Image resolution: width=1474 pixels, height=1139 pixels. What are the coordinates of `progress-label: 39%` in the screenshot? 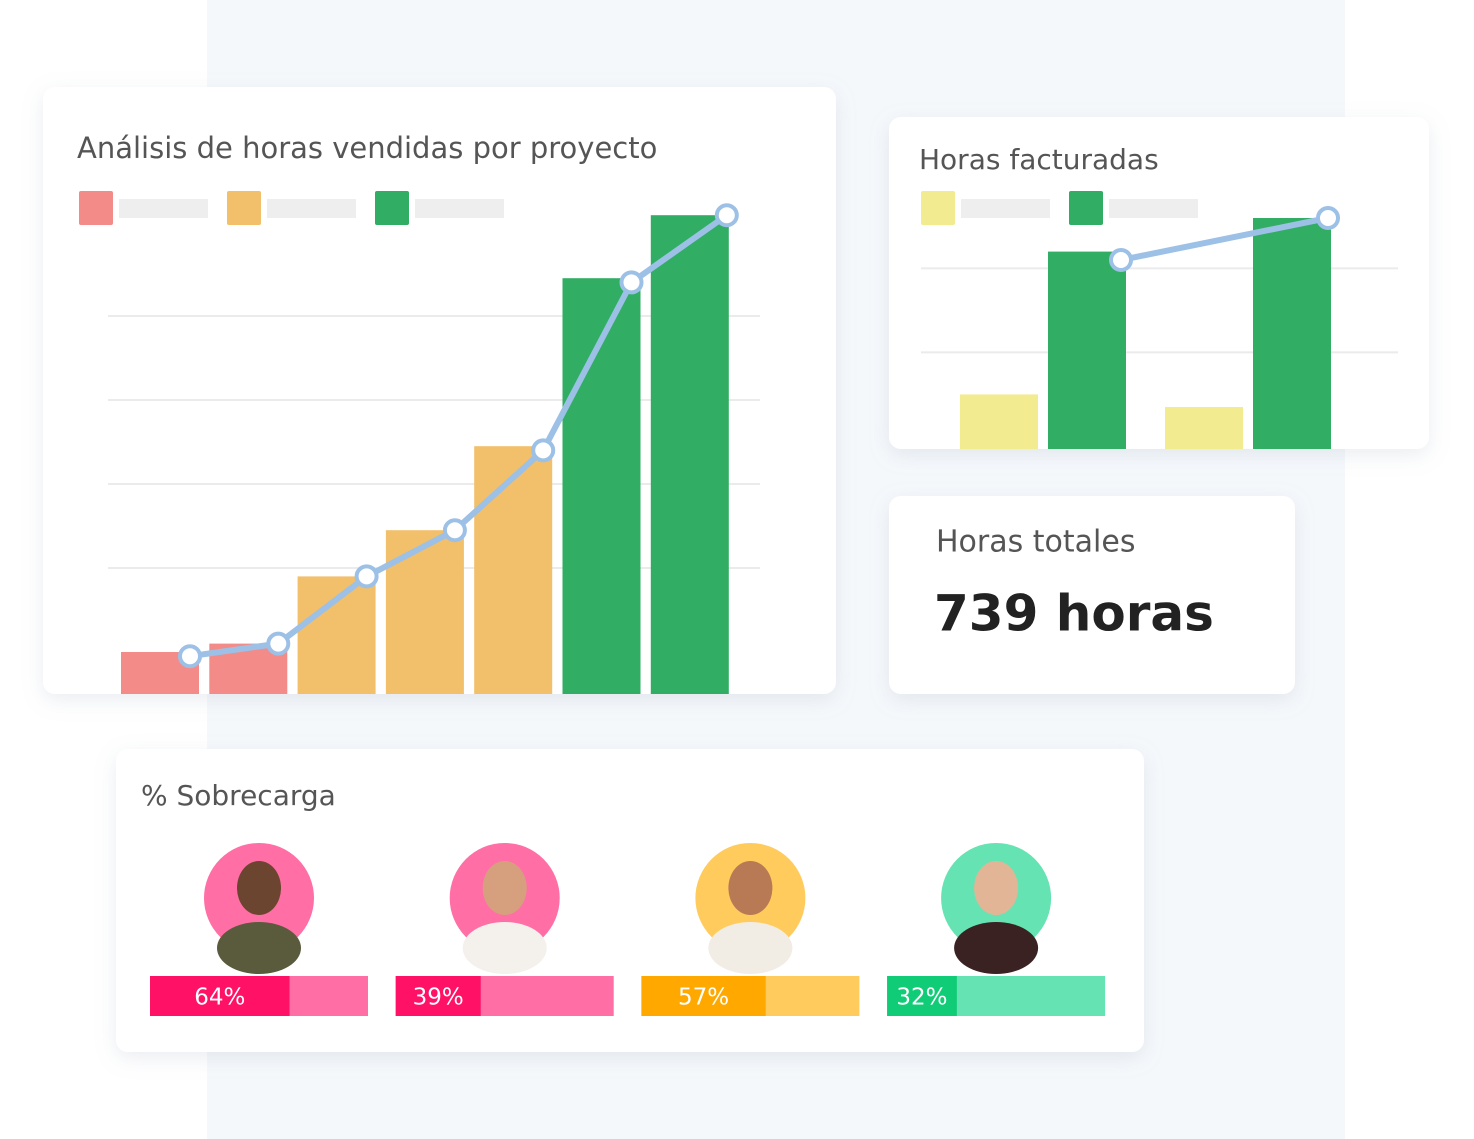 It's located at (438, 998).